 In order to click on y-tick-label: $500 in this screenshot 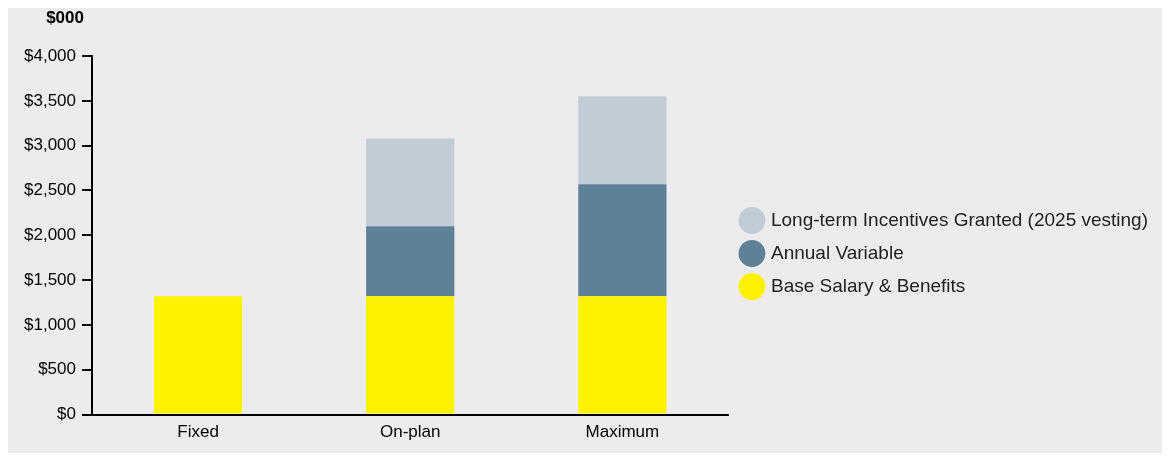, I will do `click(57, 369)`.